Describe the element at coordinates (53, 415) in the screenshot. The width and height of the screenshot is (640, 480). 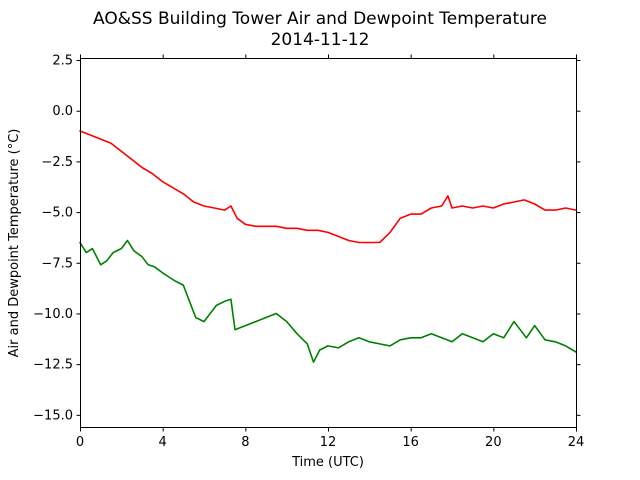
I see `y-tick-label: −15.0` at that location.